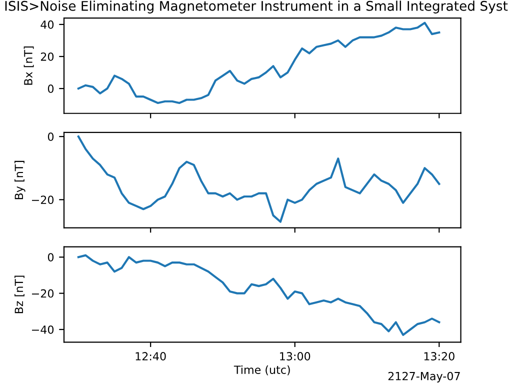  I want to click on y-axis-title: Bx [nT], so click(29, 65).